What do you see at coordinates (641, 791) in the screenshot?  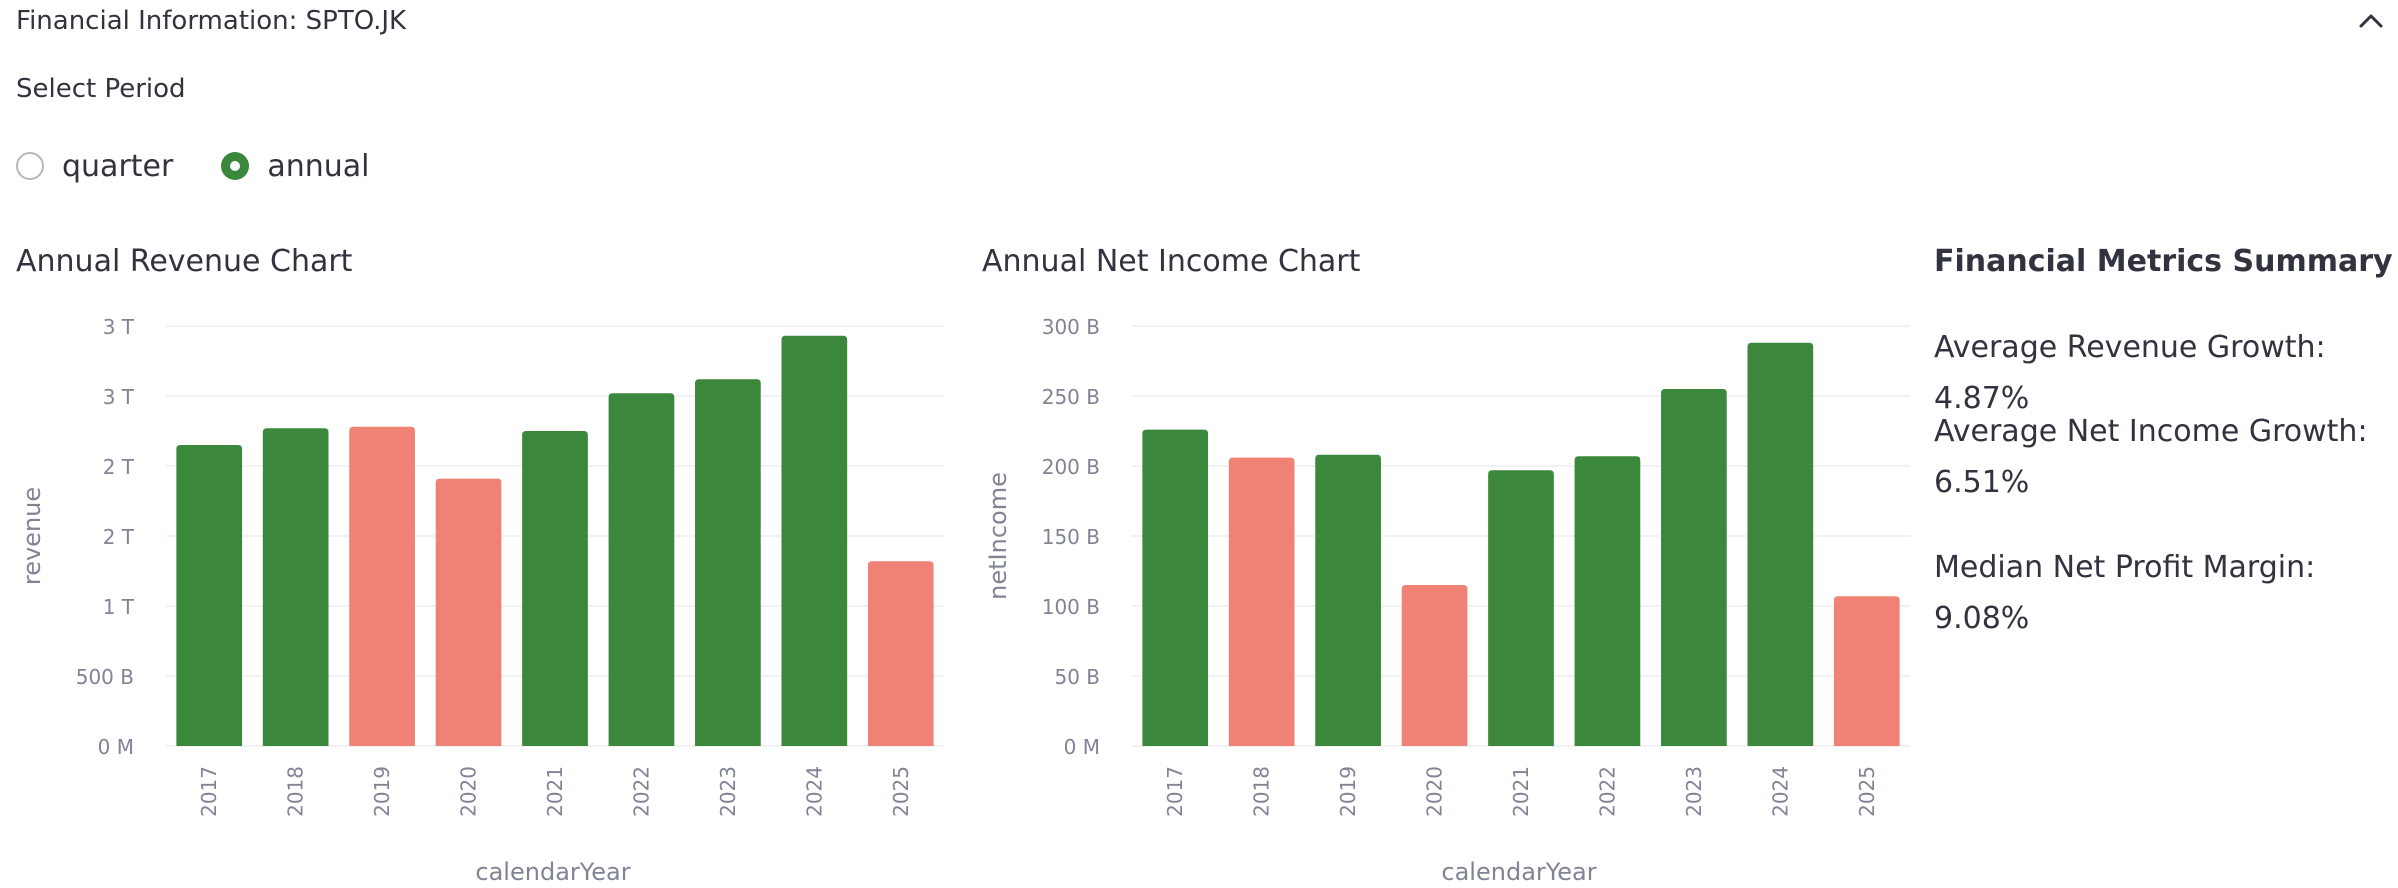 I see `revenue-xtick-label: 2022` at bounding box center [641, 791].